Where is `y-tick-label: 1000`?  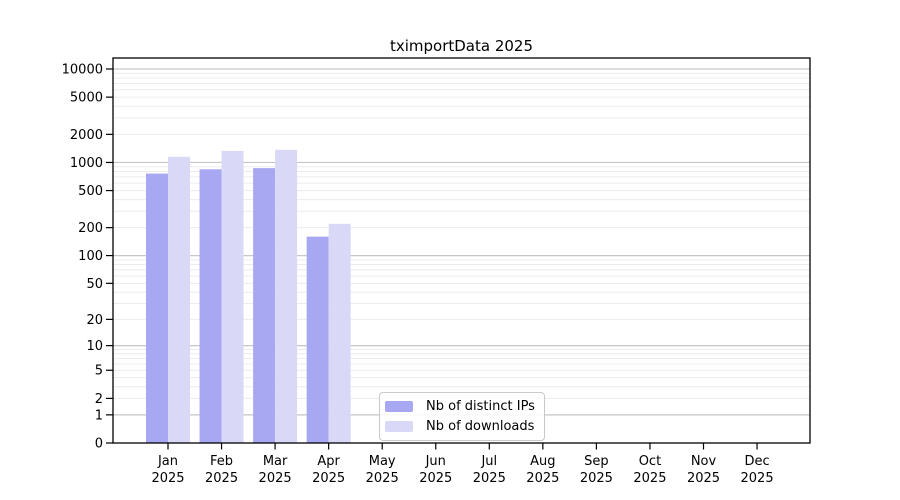 y-tick-label: 1000 is located at coordinates (86, 163).